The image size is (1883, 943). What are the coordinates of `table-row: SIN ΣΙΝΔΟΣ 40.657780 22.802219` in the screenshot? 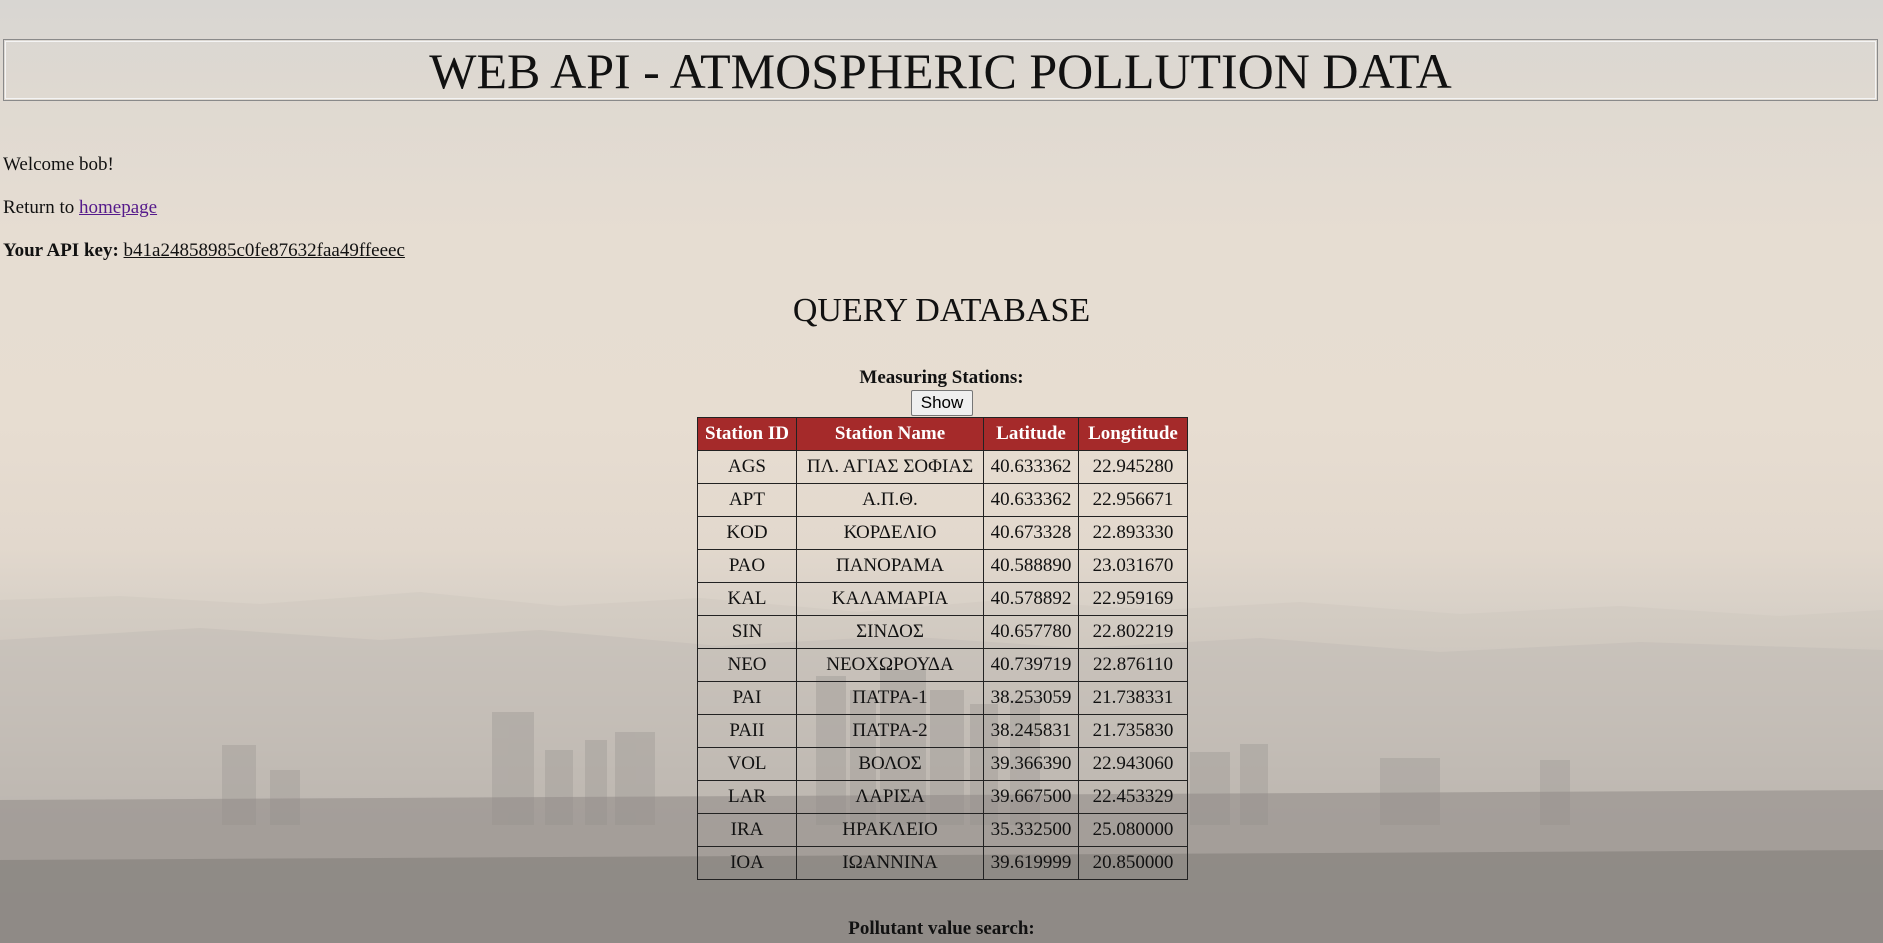 It's located at (942, 632).